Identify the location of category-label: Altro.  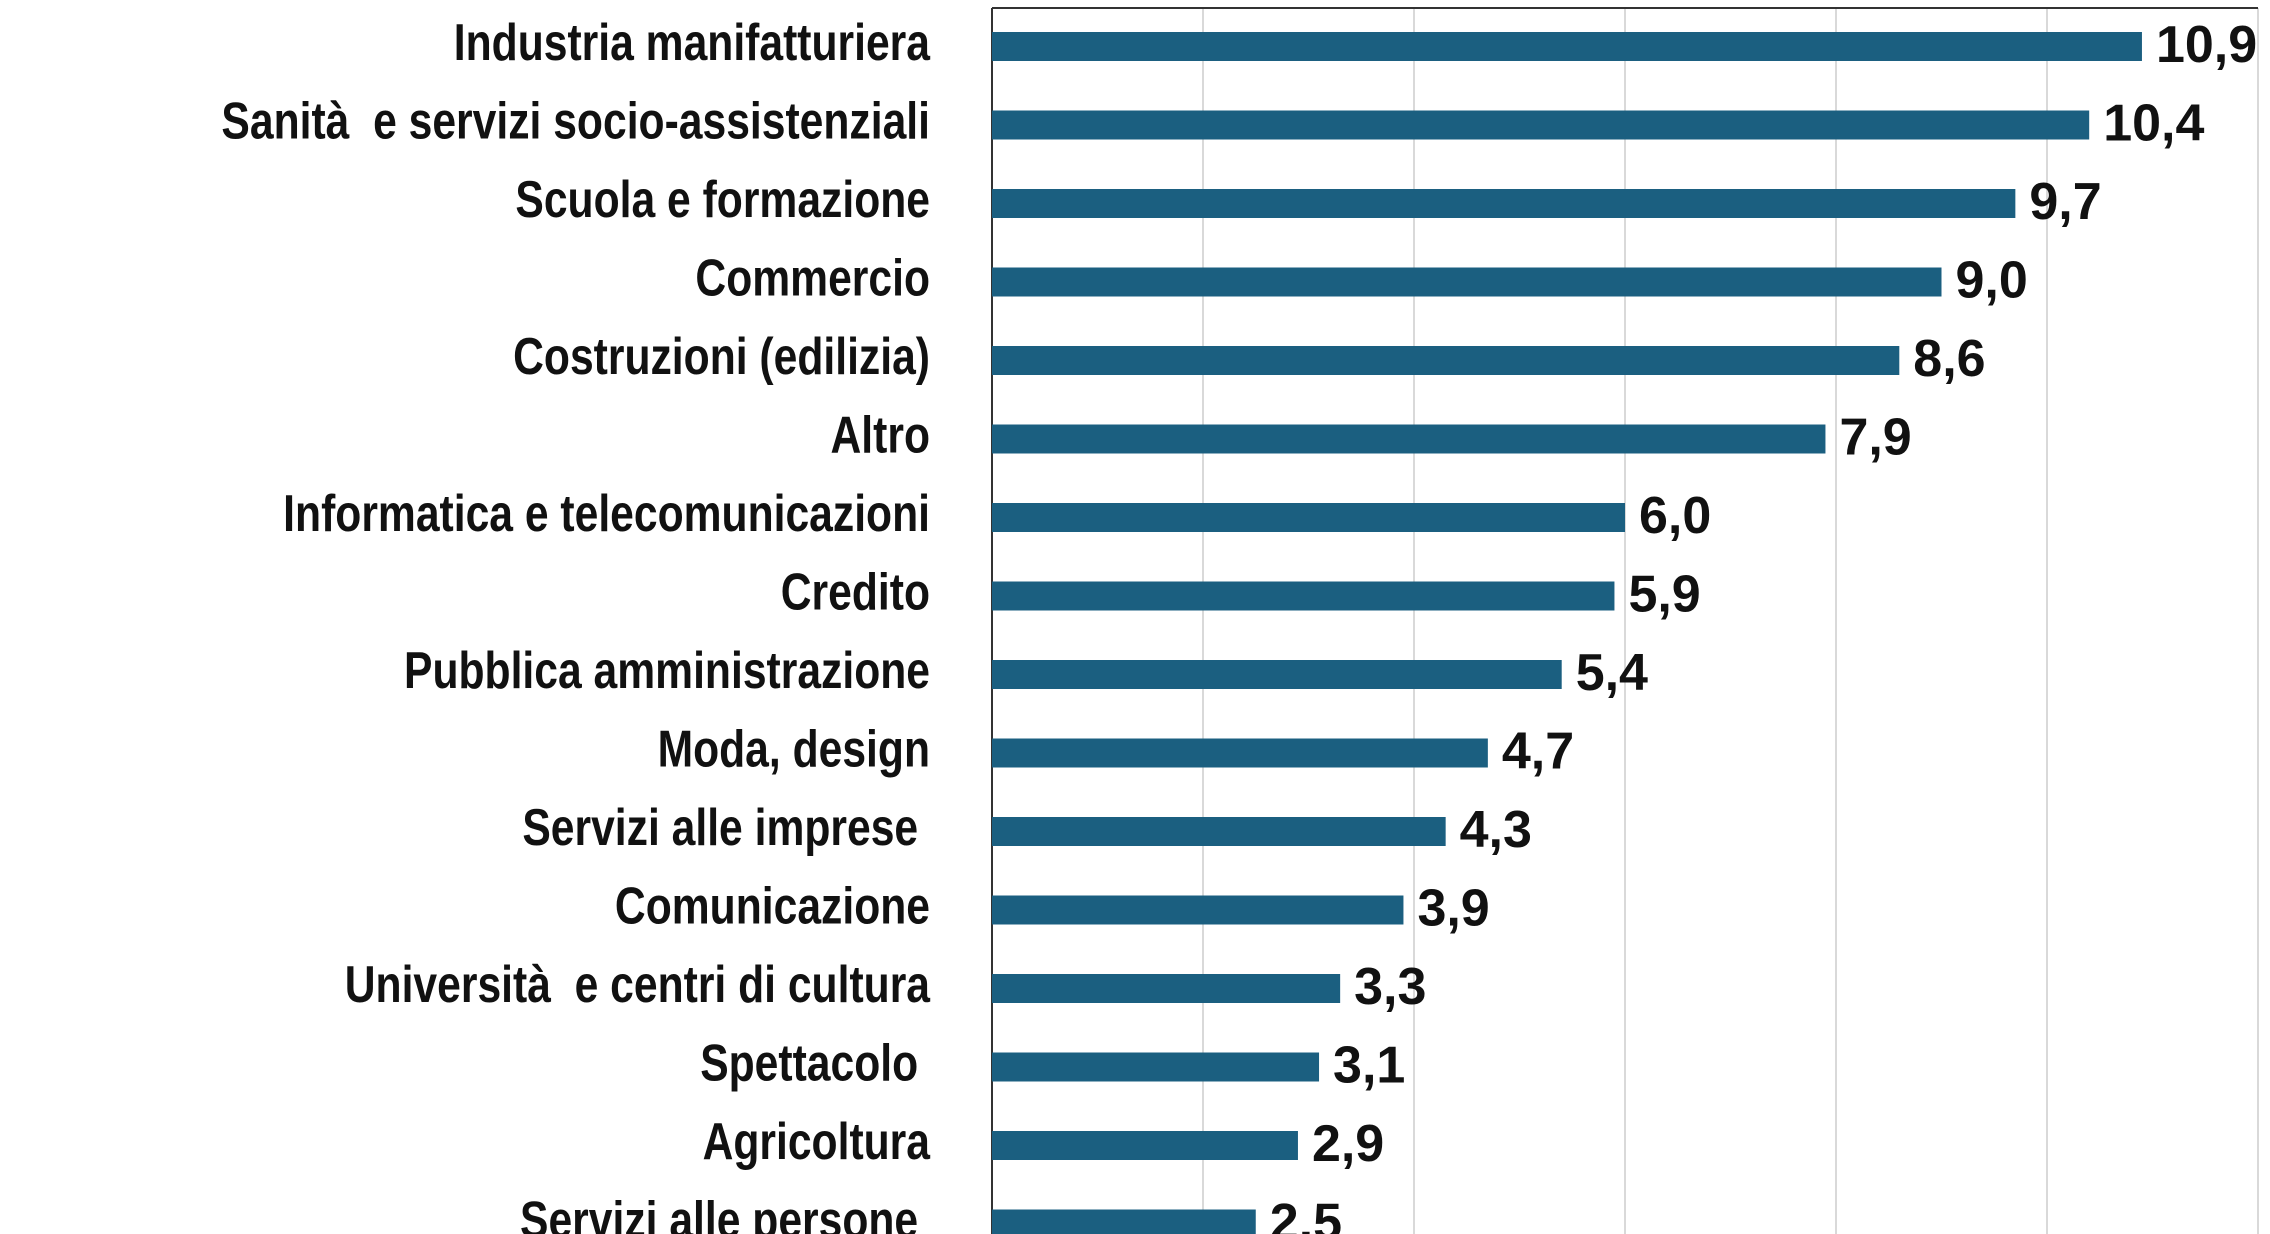
(880, 436).